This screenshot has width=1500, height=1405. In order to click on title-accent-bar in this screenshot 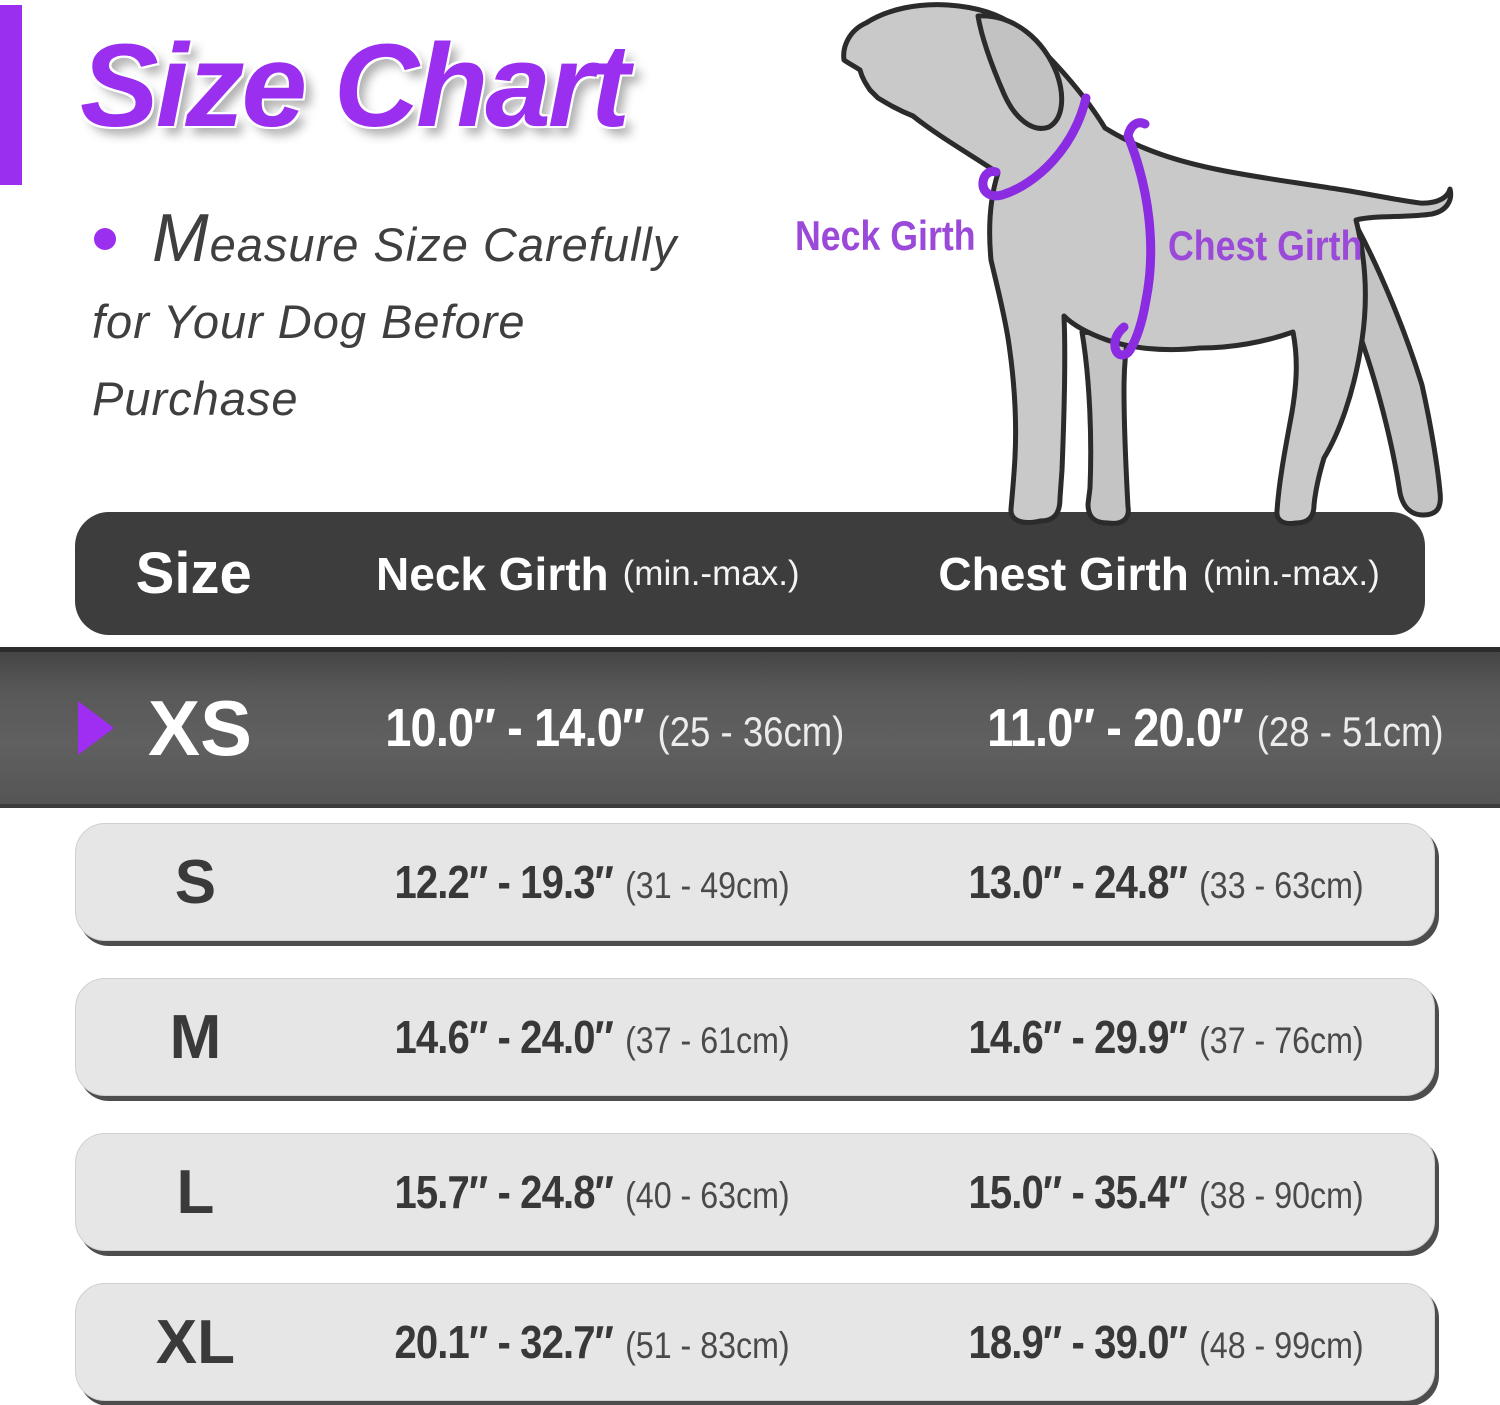, I will do `click(11, 95)`.